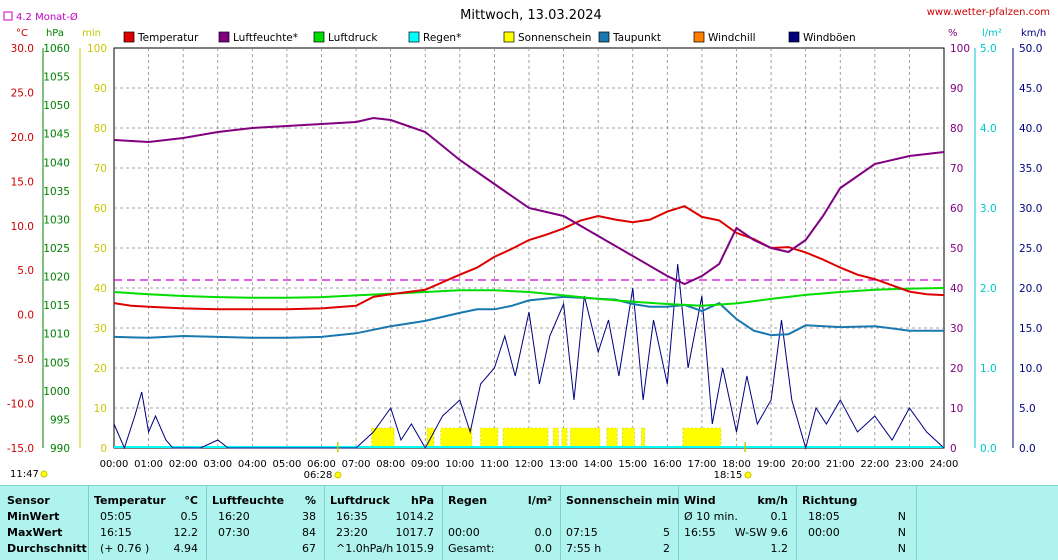 The height and width of the screenshot is (560, 1058). Describe the element at coordinates (956, 289) in the screenshot. I see `right-axis-tick-label: 40` at that location.